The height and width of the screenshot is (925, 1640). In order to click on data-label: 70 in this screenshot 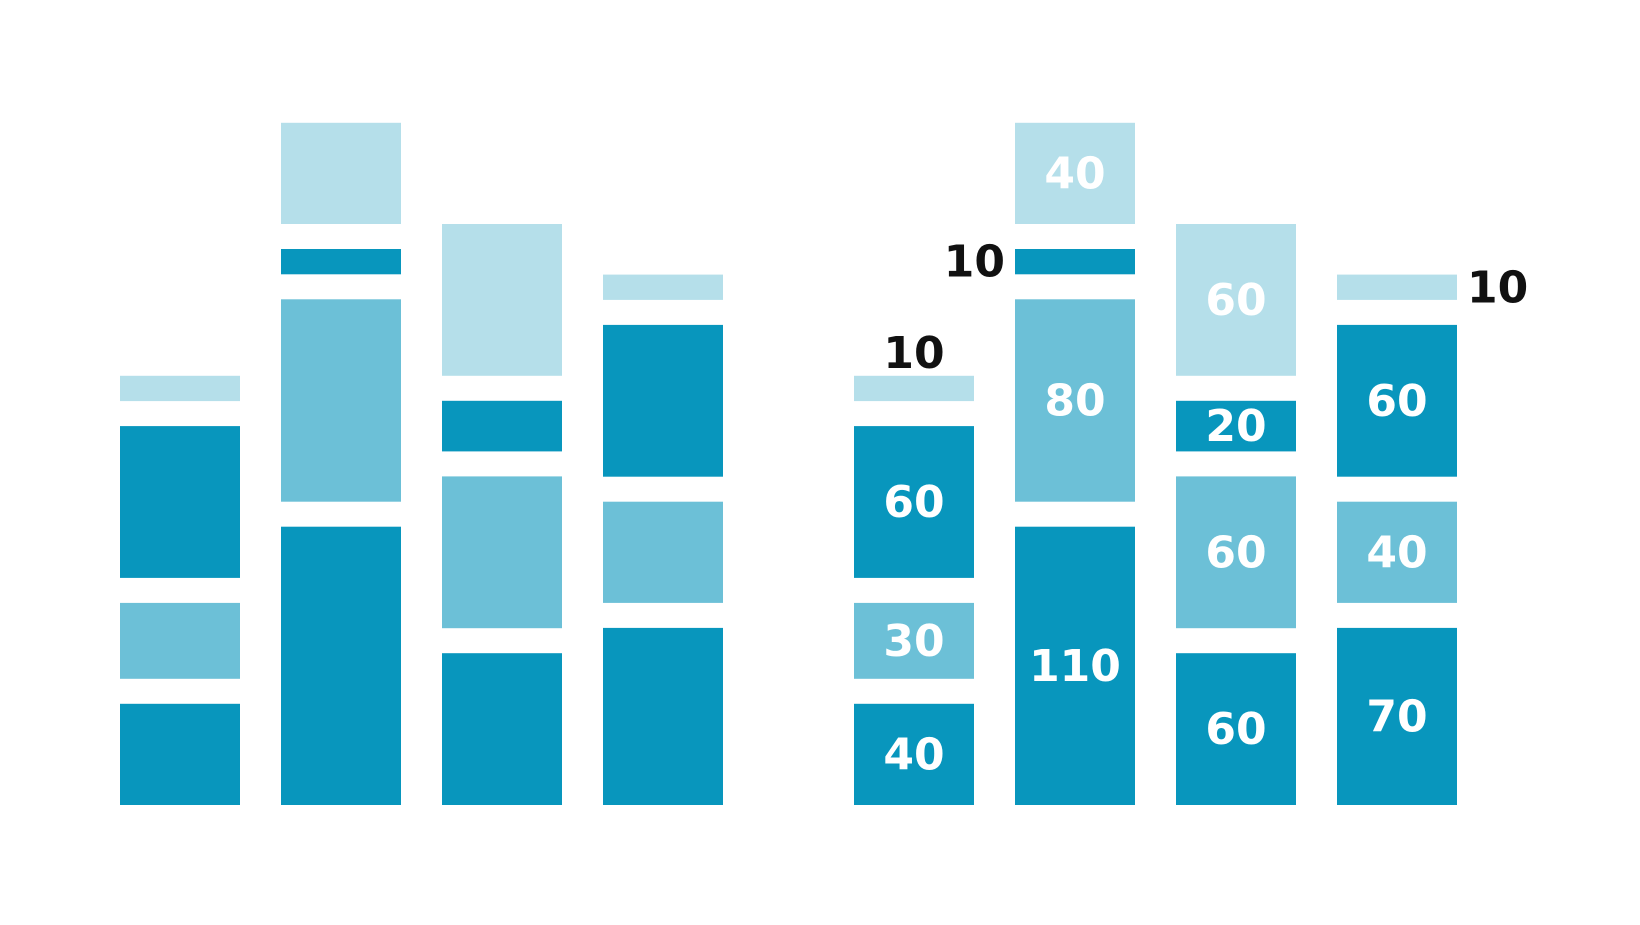, I will do `click(1396, 716)`.